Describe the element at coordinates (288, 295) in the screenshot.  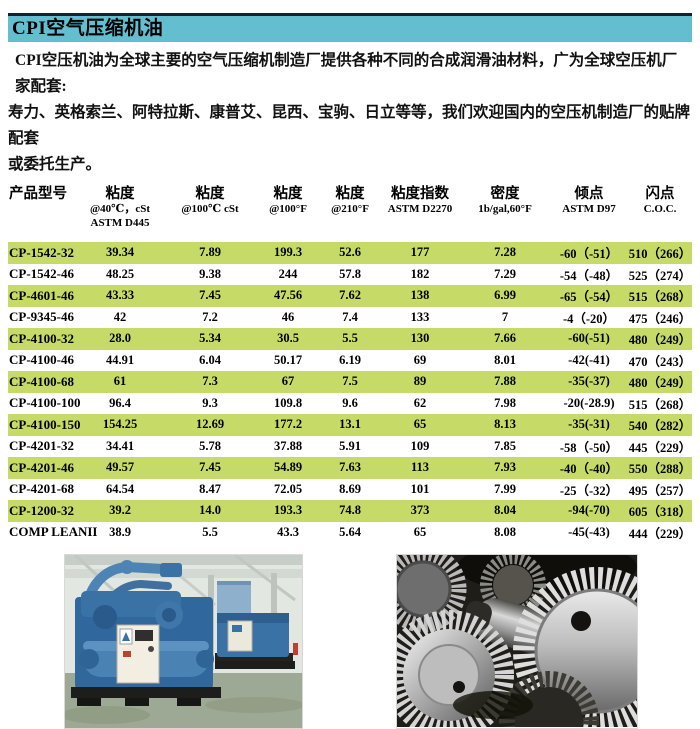
I see `spec-value: 47.56` at that location.